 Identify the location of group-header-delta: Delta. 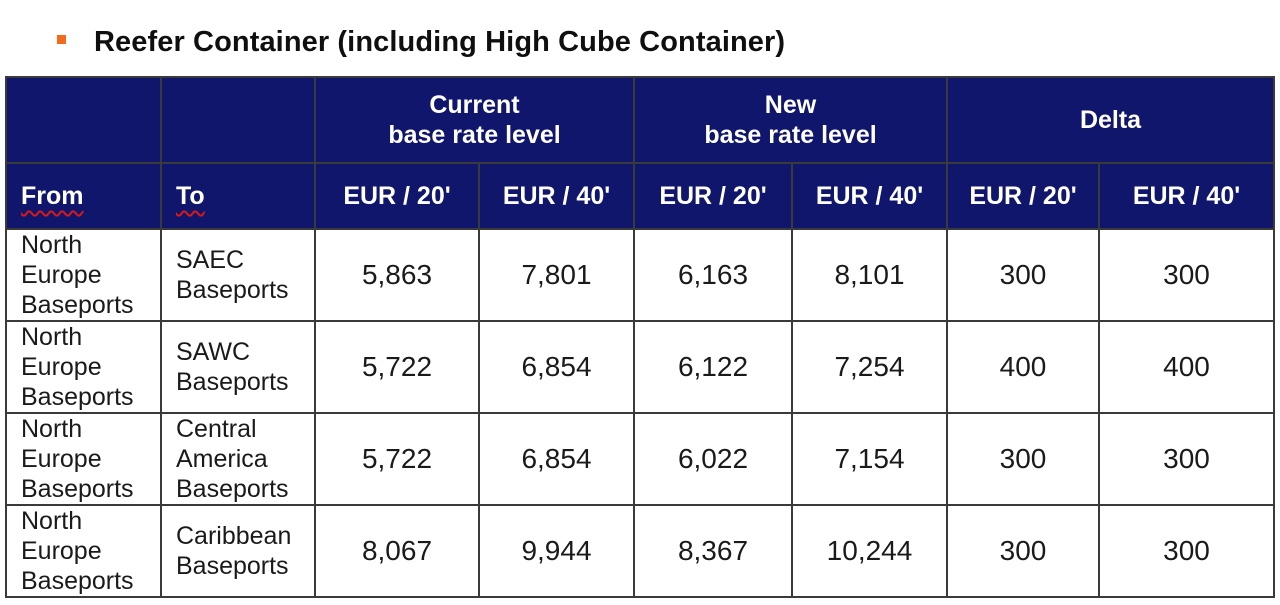
(1110, 120).